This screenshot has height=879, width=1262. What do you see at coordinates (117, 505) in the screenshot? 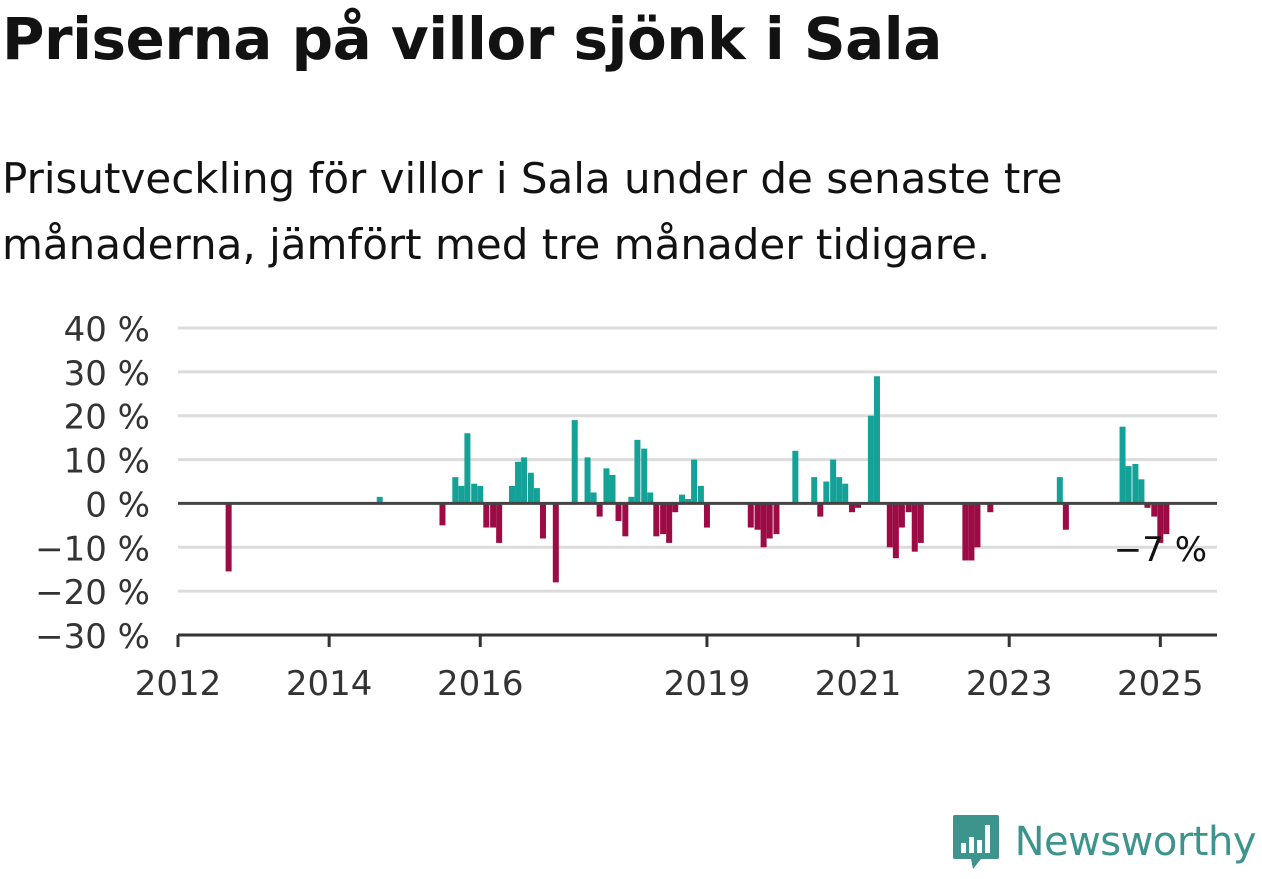
I see `y-tick-label: 0 %` at bounding box center [117, 505].